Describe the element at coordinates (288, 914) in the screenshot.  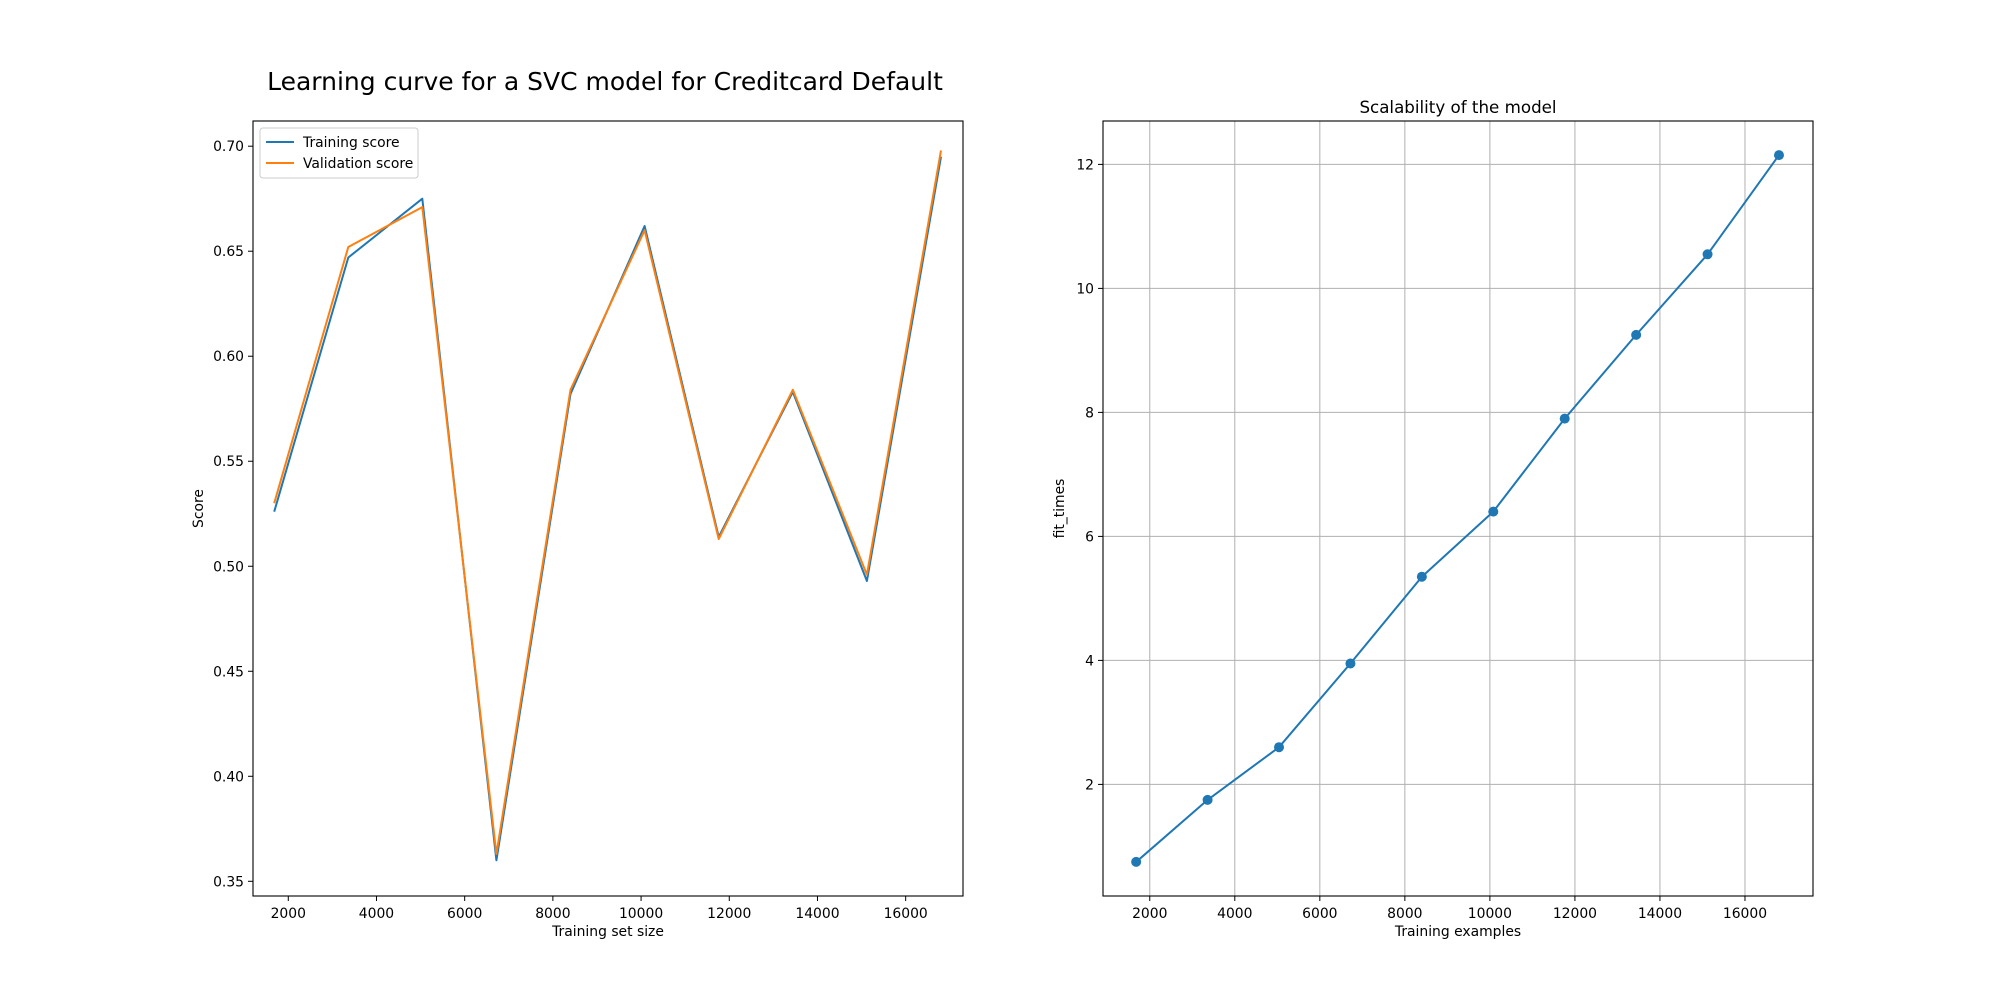
I see `learning-xtick-label: 2000` at that location.